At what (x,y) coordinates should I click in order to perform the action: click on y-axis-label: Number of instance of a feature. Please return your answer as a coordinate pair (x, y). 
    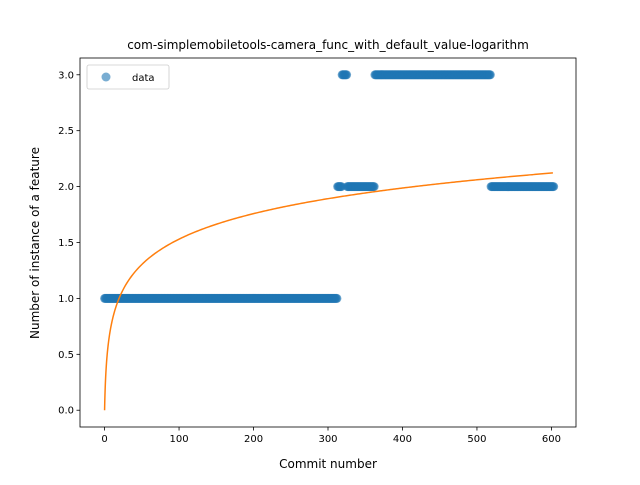
    Looking at the image, I should click on (35, 243).